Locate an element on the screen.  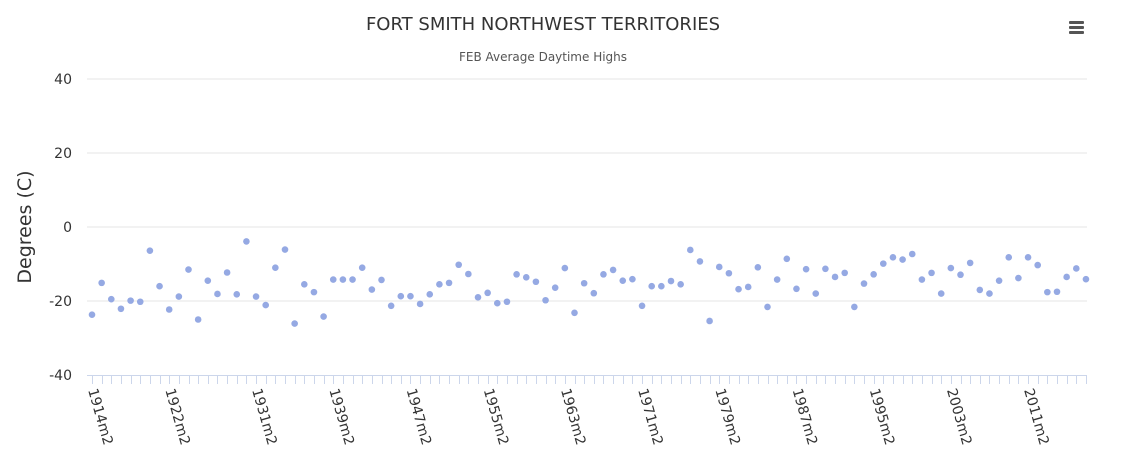
menu-bar-icon is located at coordinates (1076, 27).